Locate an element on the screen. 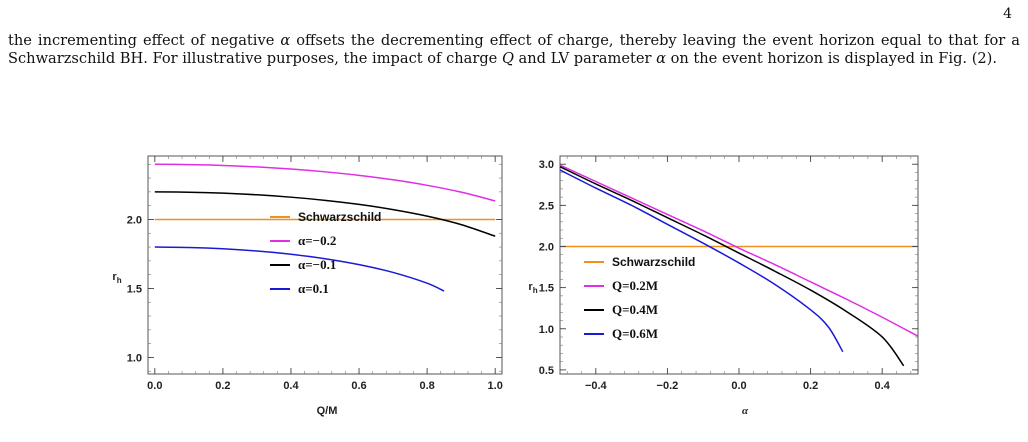 This screenshot has height=442, width=1028. x-tick-label: 1.0 is located at coordinates (495, 386).